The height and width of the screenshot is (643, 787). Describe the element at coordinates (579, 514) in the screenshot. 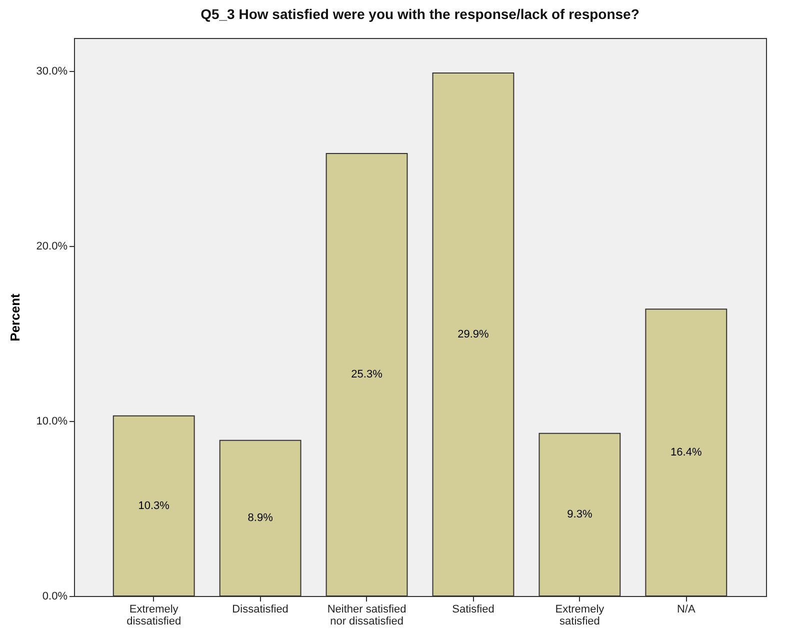

I see `data-label: 9.3%` at that location.